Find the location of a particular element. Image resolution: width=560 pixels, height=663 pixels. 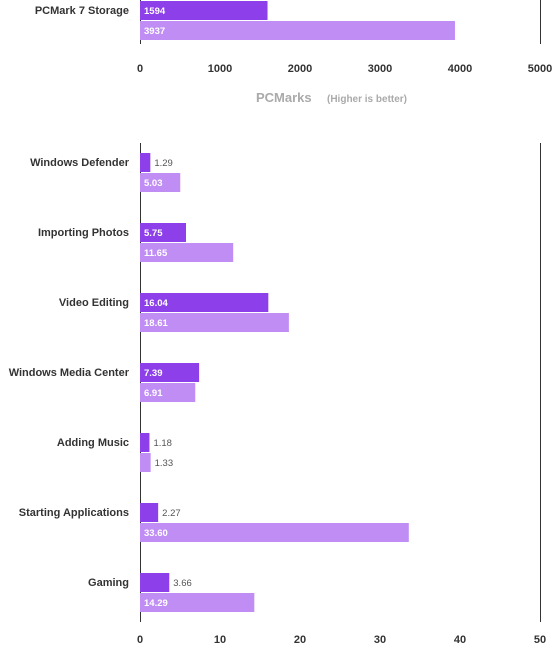

data-label: 1.29 is located at coordinates (163, 163).